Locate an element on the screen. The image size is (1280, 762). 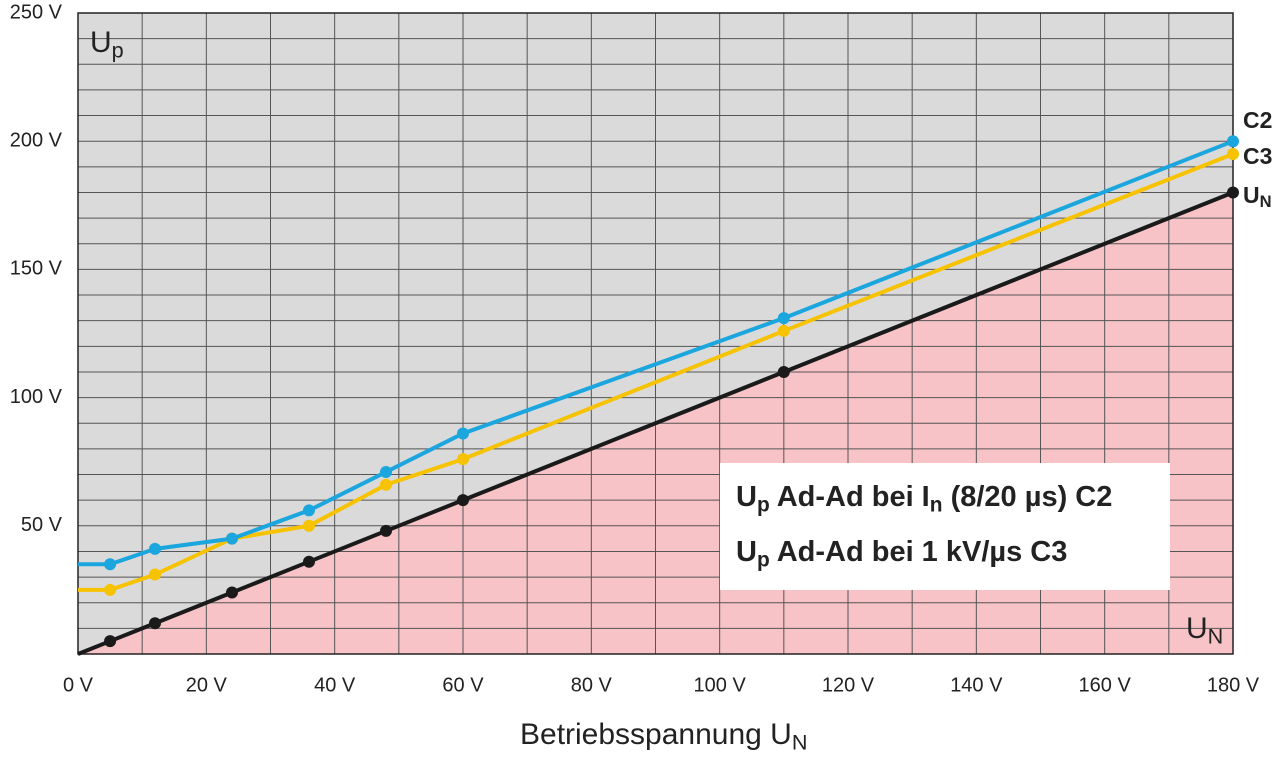
x-tick-label: 20 V is located at coordinates (207, 685).